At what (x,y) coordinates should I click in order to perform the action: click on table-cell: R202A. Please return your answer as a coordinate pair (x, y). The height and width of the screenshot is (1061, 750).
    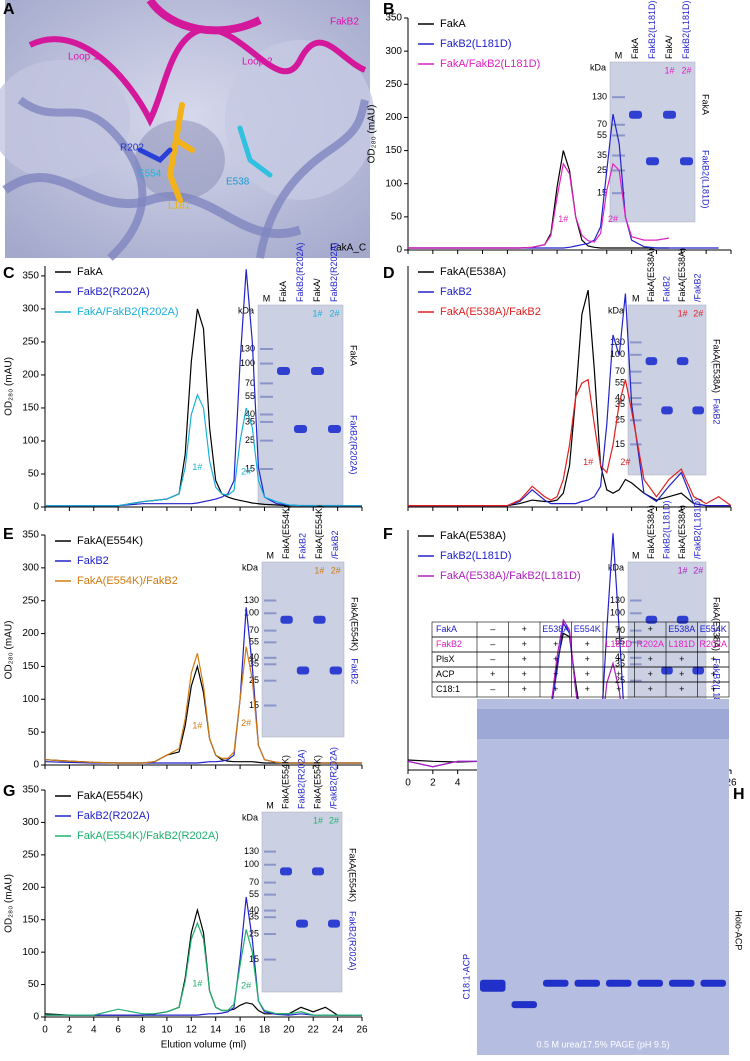
    Looking at the image, I should click on (650, 644).